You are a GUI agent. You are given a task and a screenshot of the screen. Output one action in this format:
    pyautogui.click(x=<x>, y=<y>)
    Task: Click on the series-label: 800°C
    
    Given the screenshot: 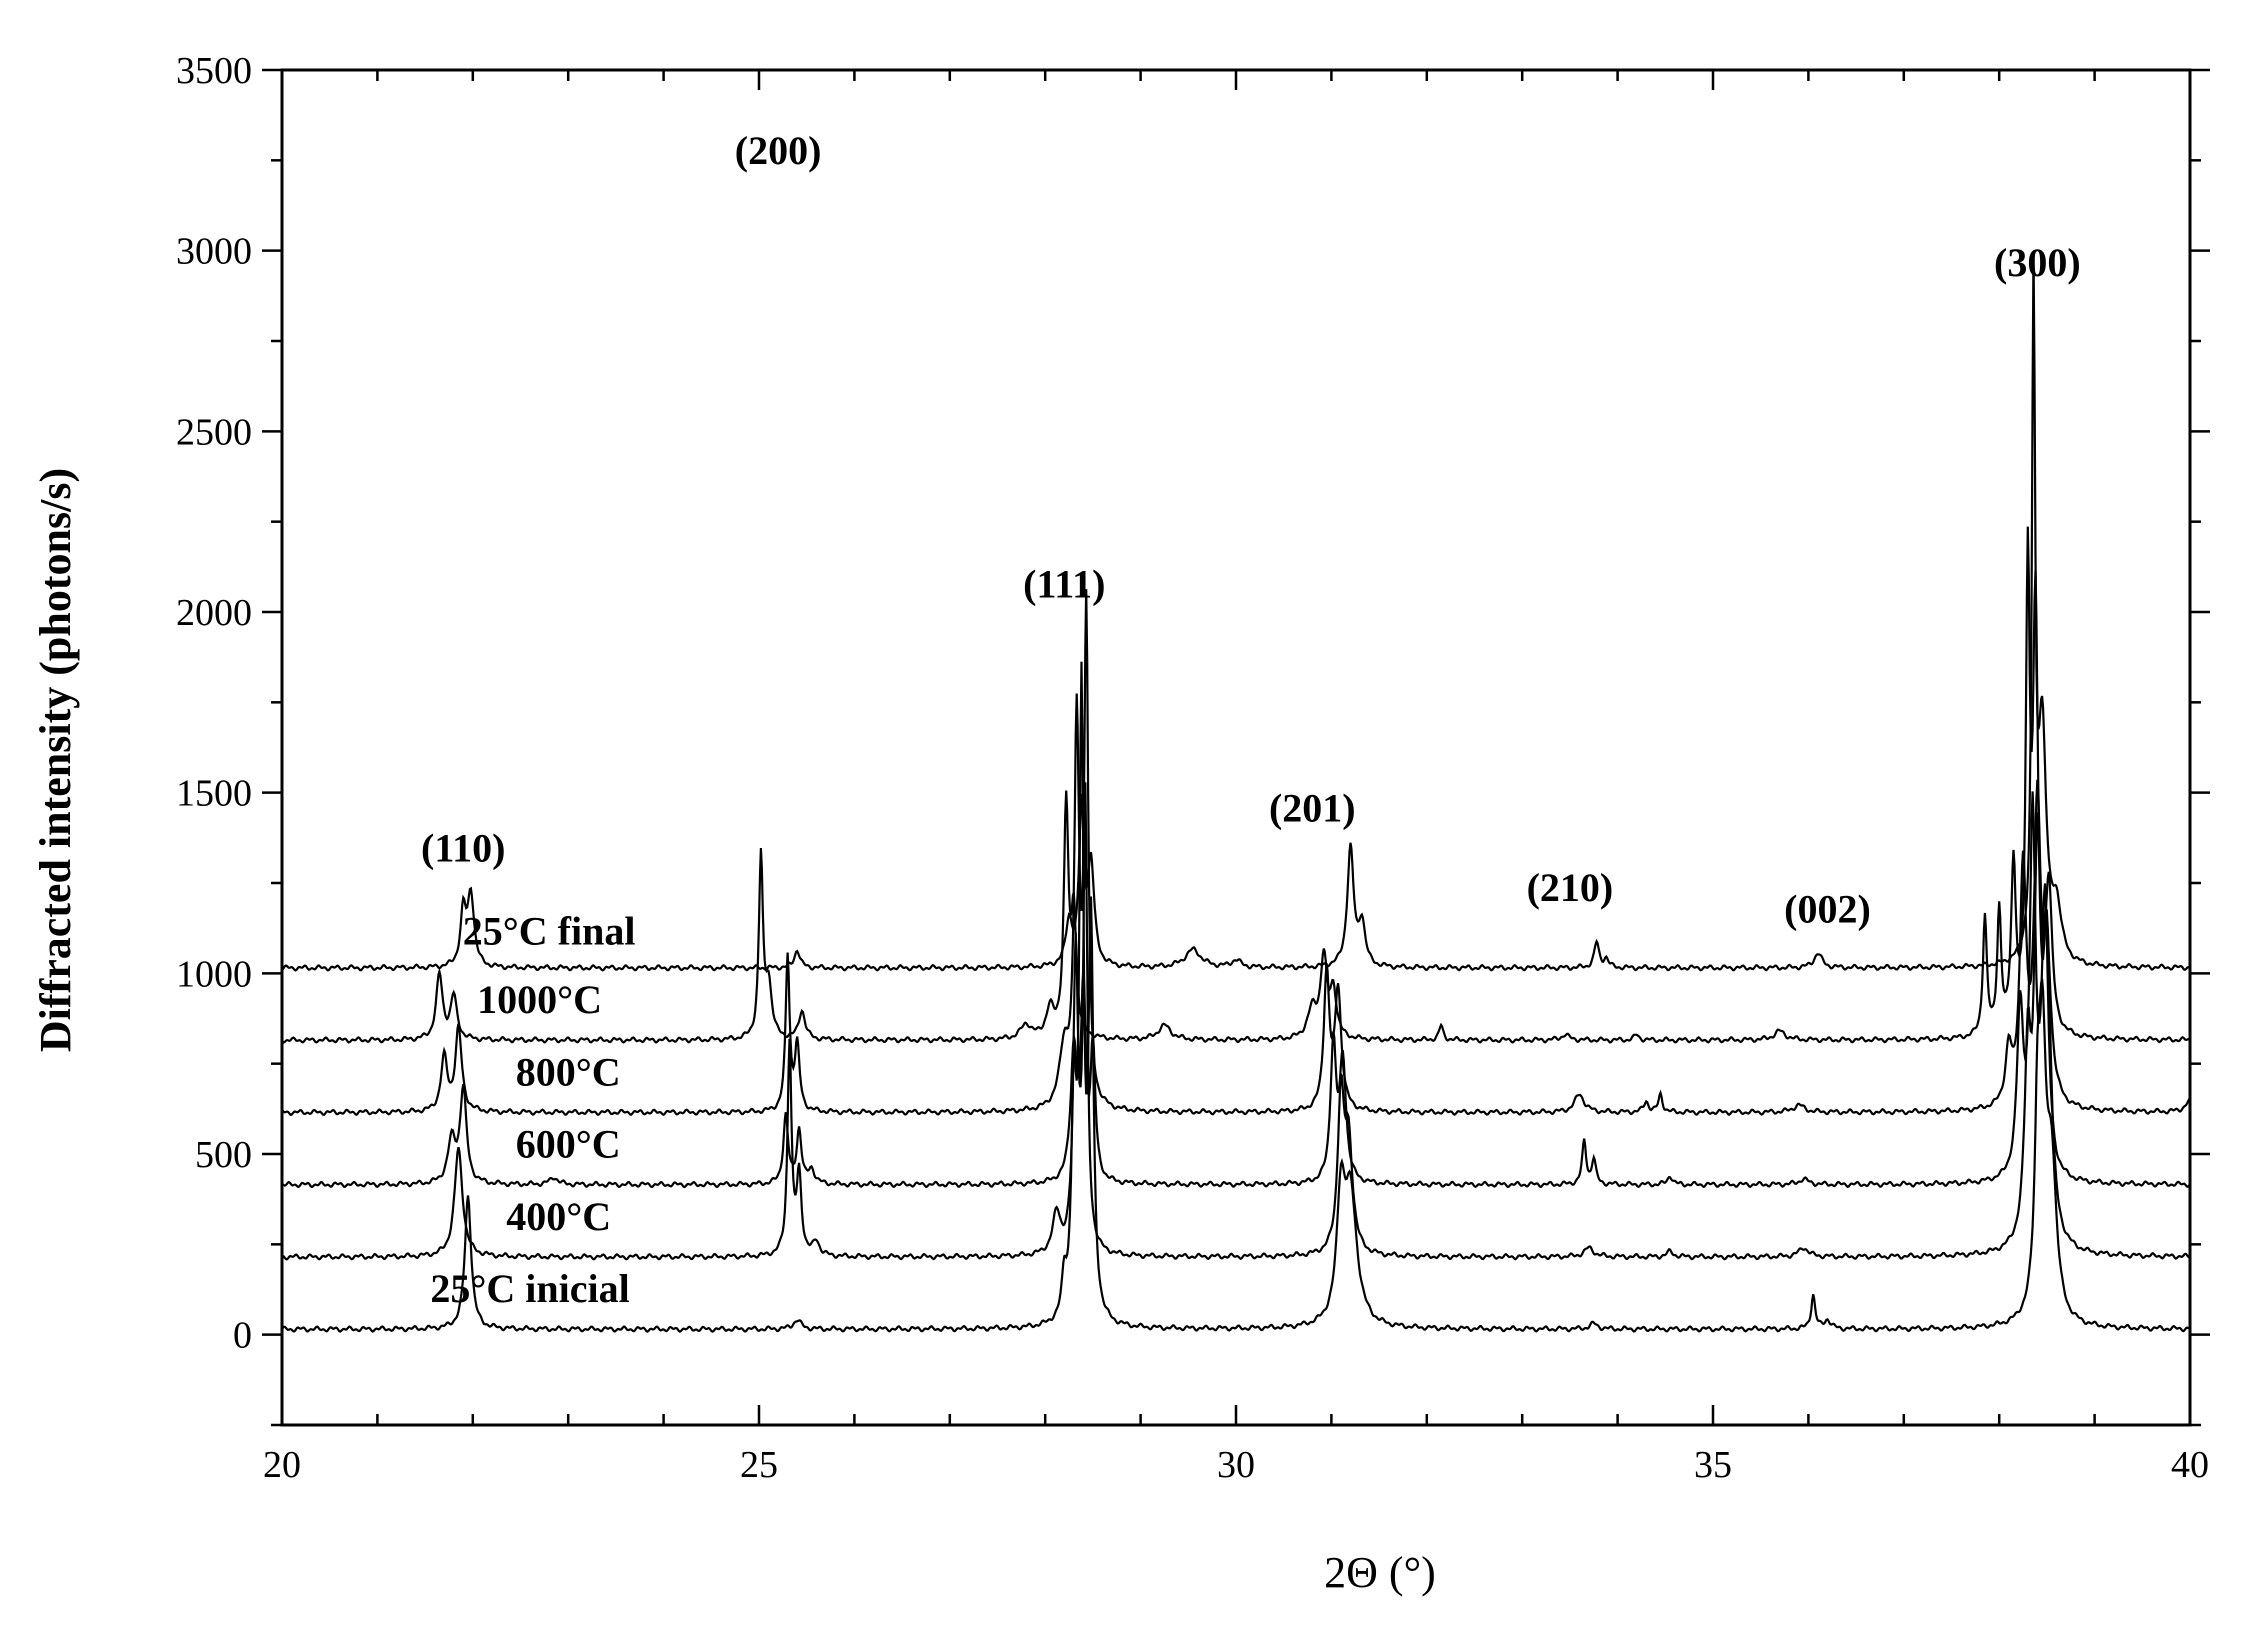 What is the action you would take?
    pyautogui.click(x=568, y=1071)
    